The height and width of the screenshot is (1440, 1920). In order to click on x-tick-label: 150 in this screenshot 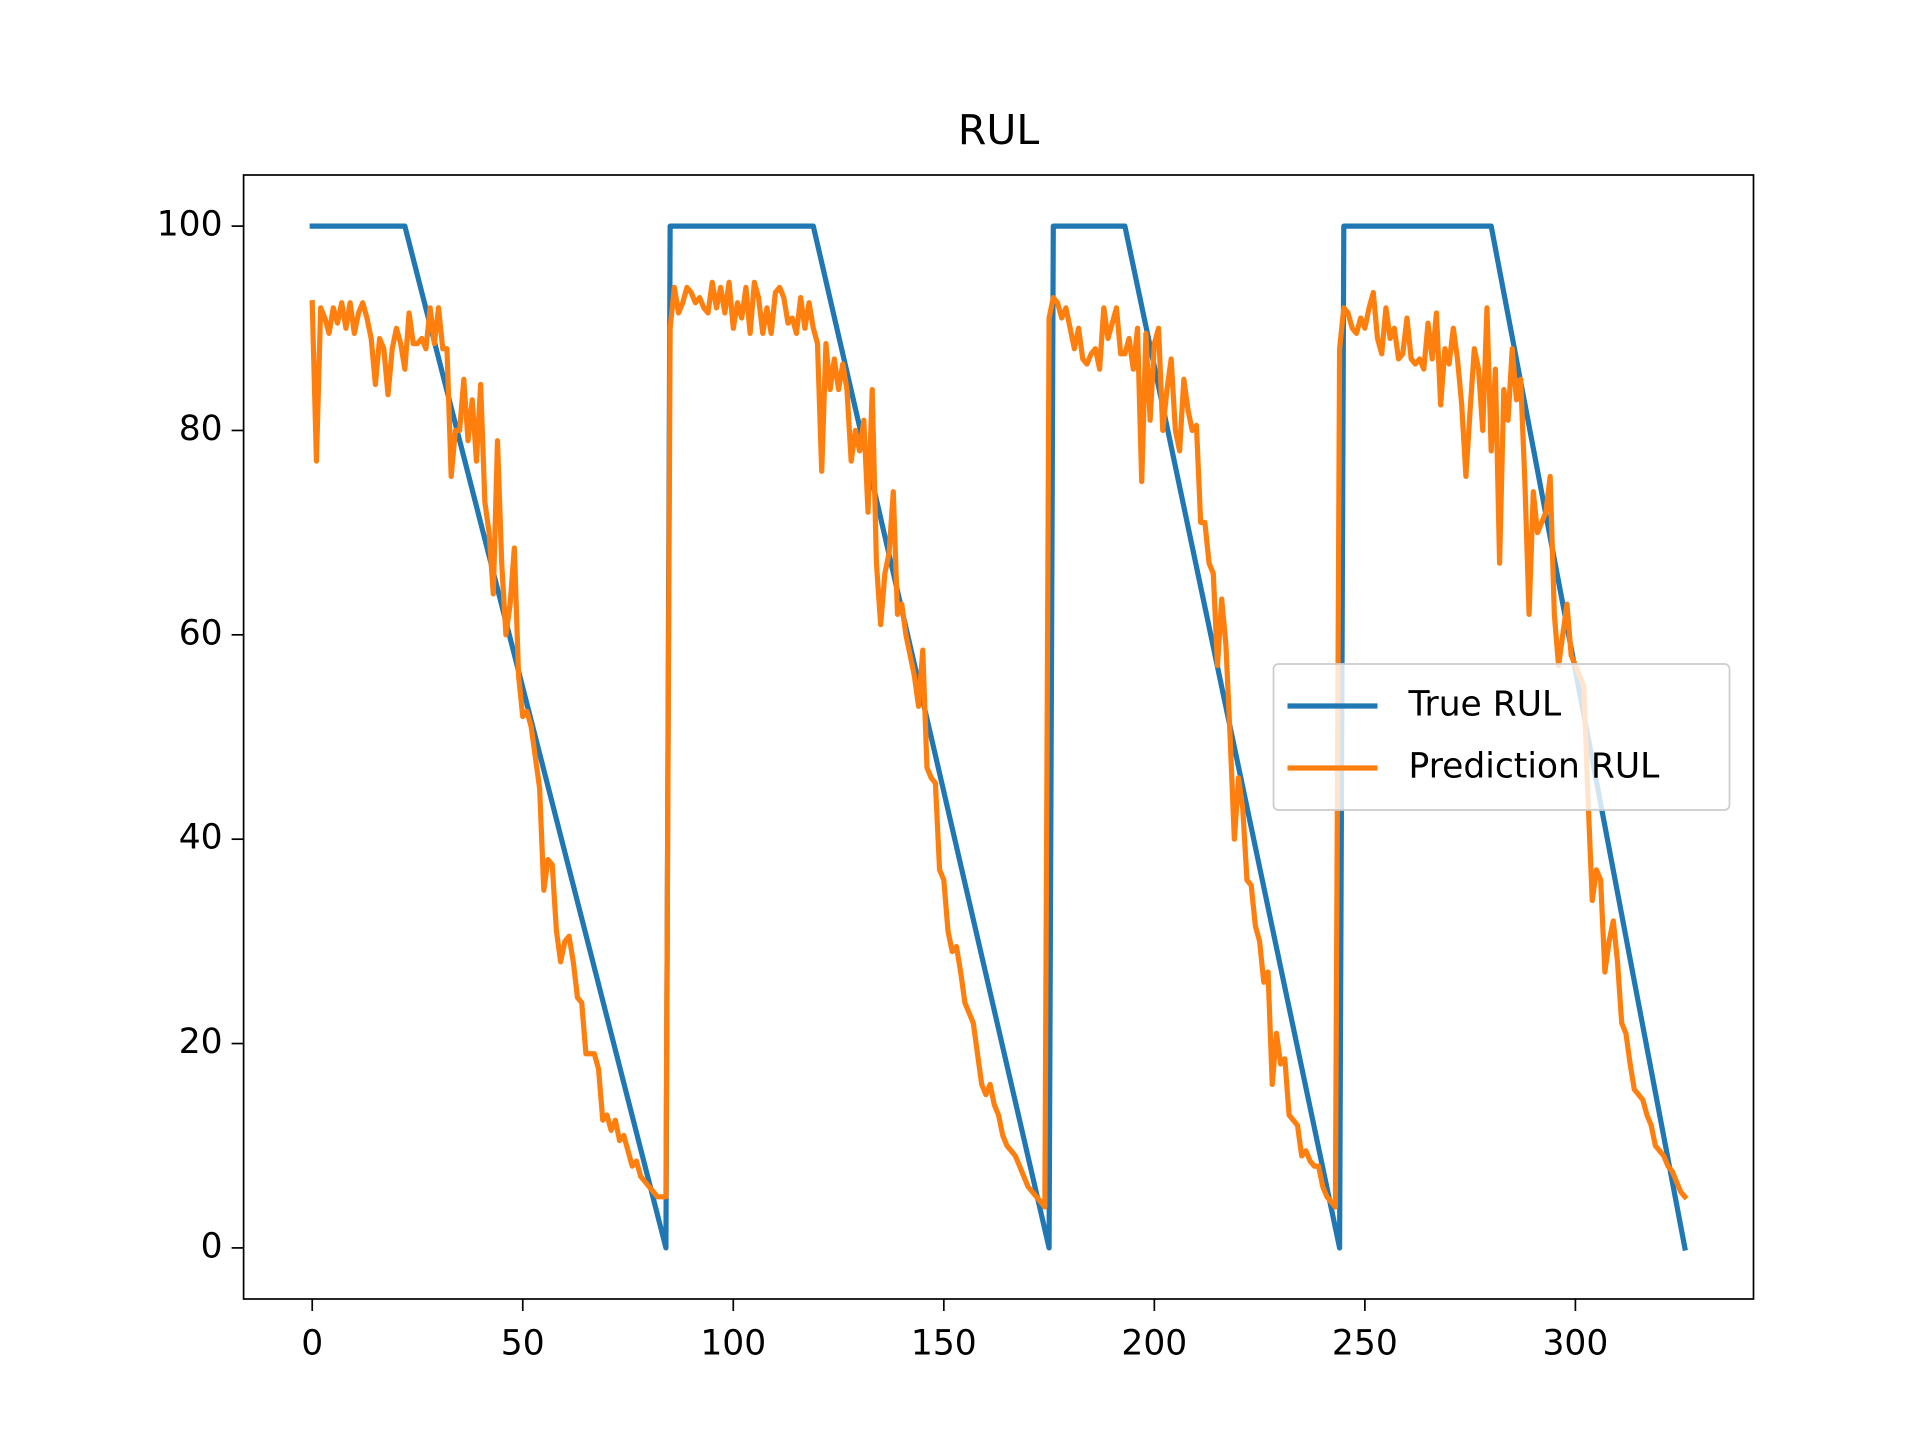, I will do `click(944, 1344)`.